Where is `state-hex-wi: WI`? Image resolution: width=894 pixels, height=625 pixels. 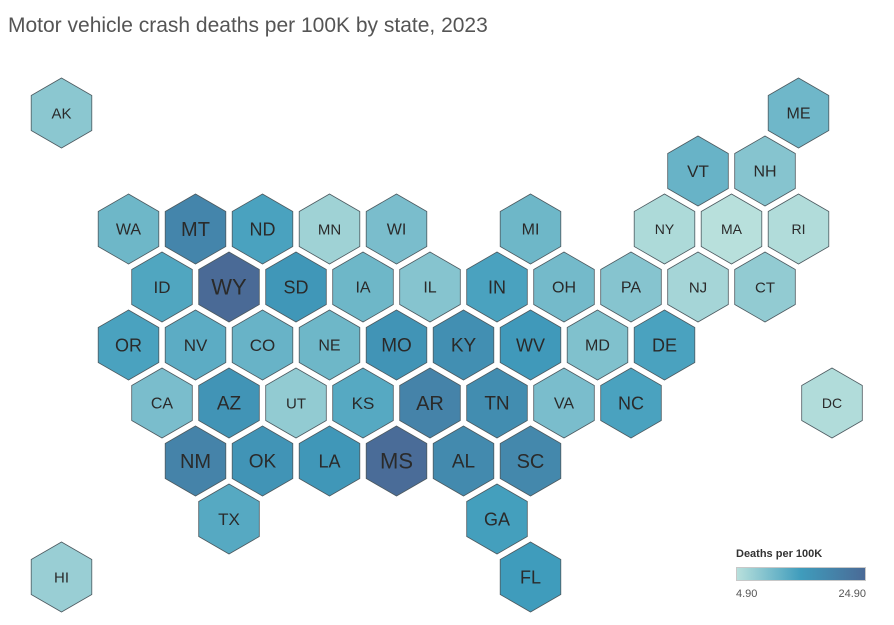 state-hex-wi: WI is located at coordinates (396, 229).